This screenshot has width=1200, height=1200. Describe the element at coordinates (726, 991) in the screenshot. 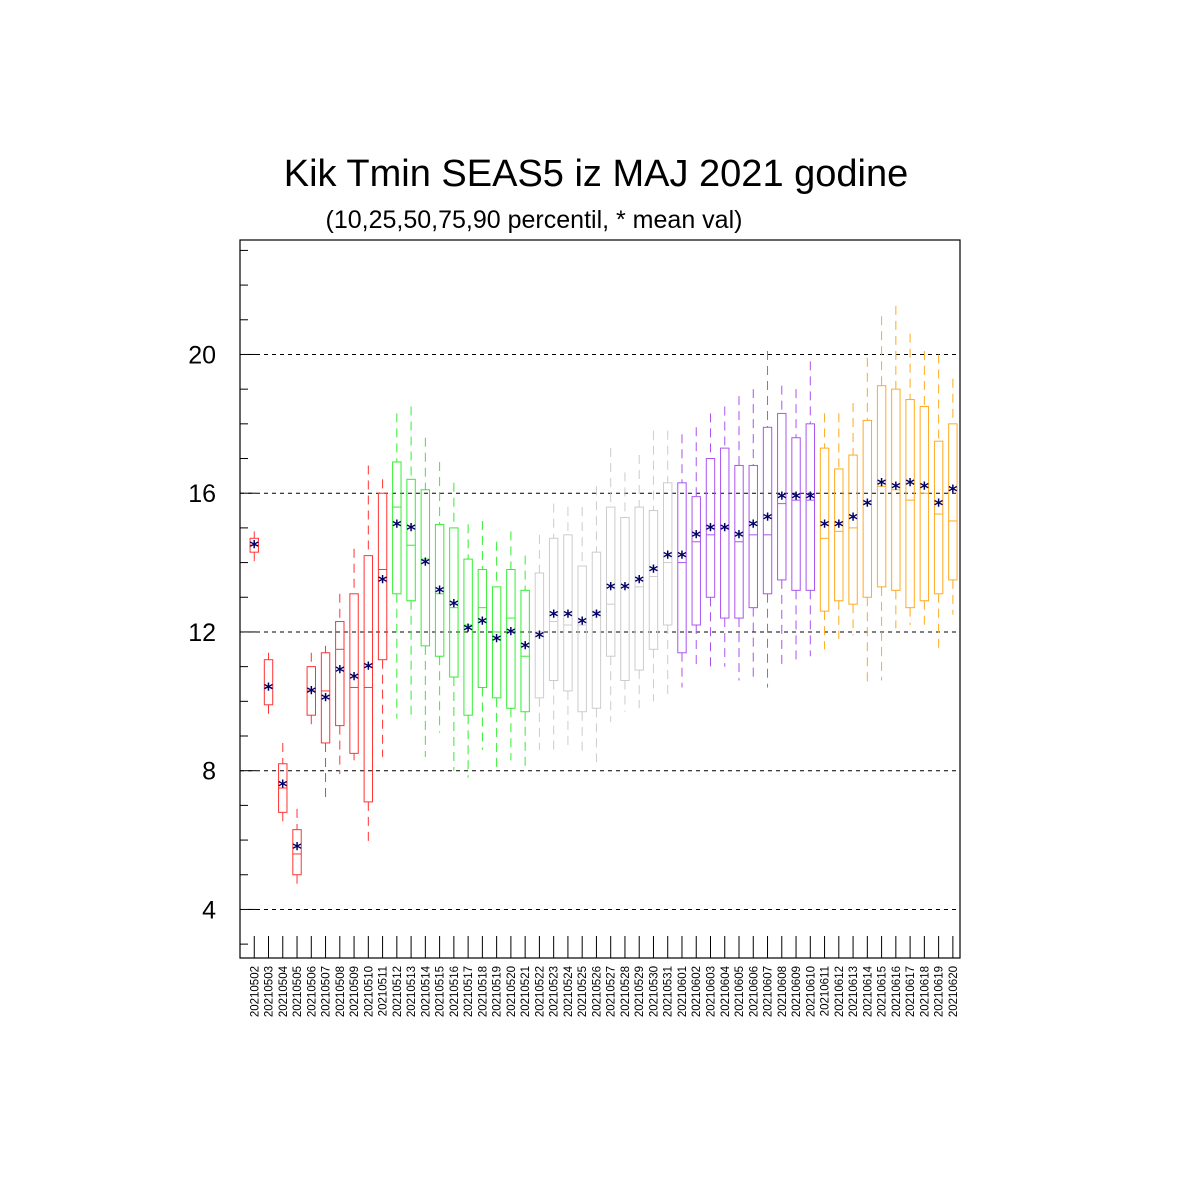

I see `x-tick-label: 20210604` at that location.